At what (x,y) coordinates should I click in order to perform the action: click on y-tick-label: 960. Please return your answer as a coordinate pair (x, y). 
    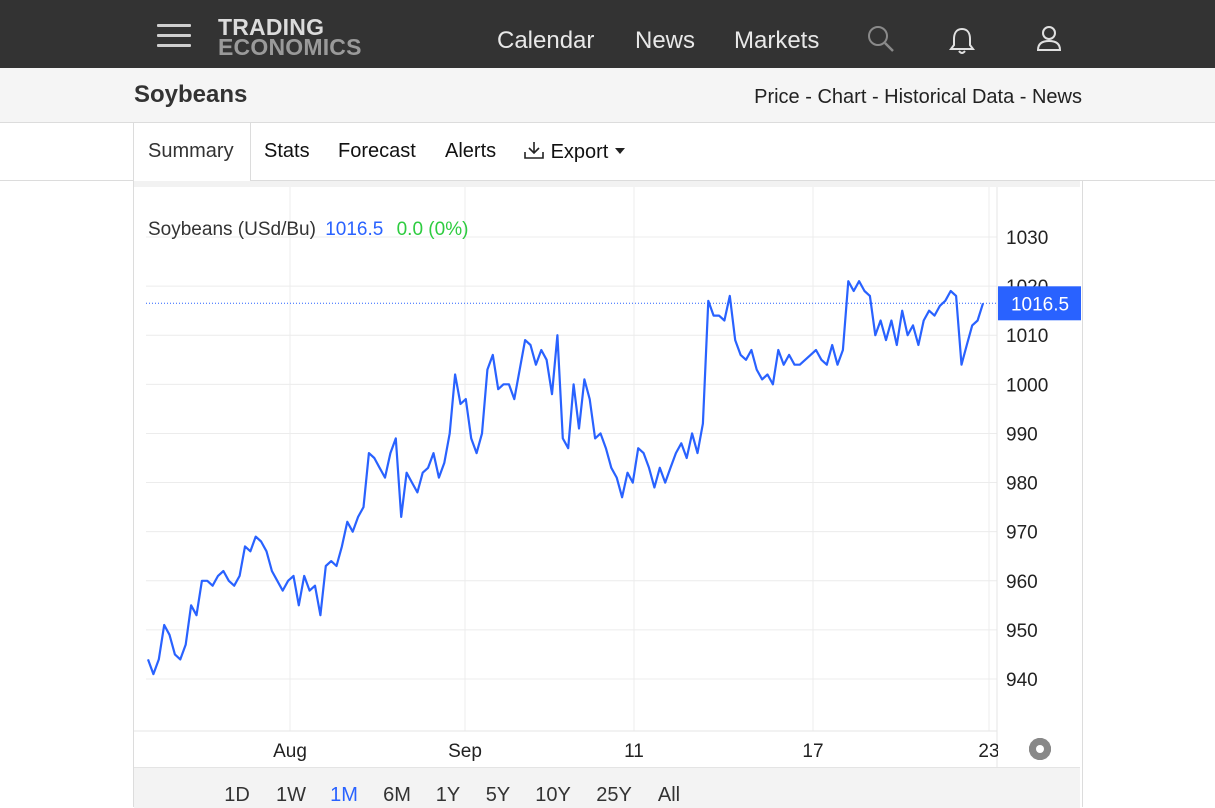
    Looking at the image, I should click on (1022, 582).